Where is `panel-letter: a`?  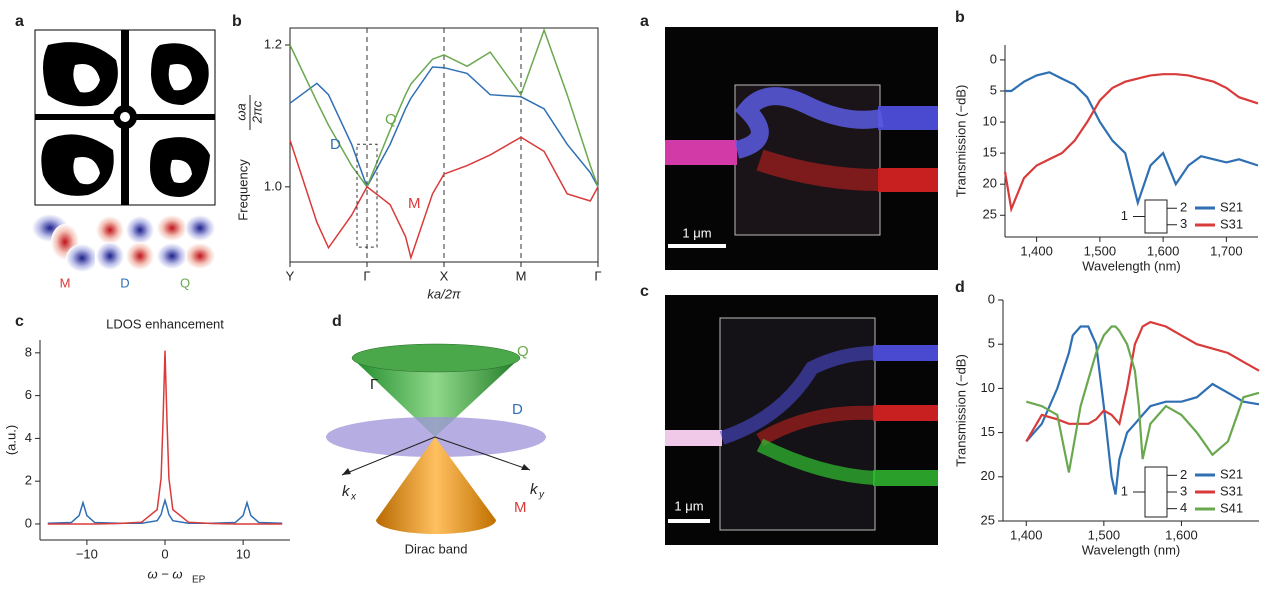 panel-letter: a is located at coordinates (19, 21).